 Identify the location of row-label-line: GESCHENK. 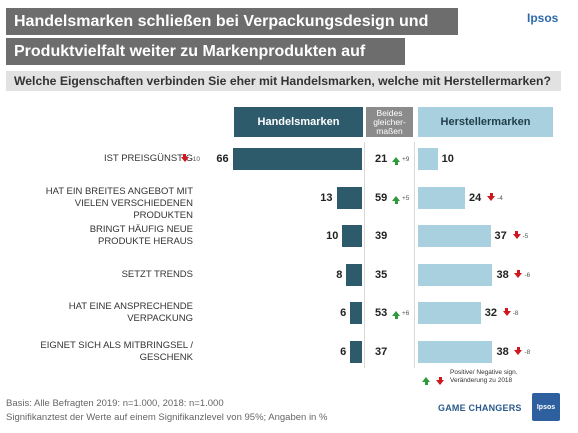
(166, 357).